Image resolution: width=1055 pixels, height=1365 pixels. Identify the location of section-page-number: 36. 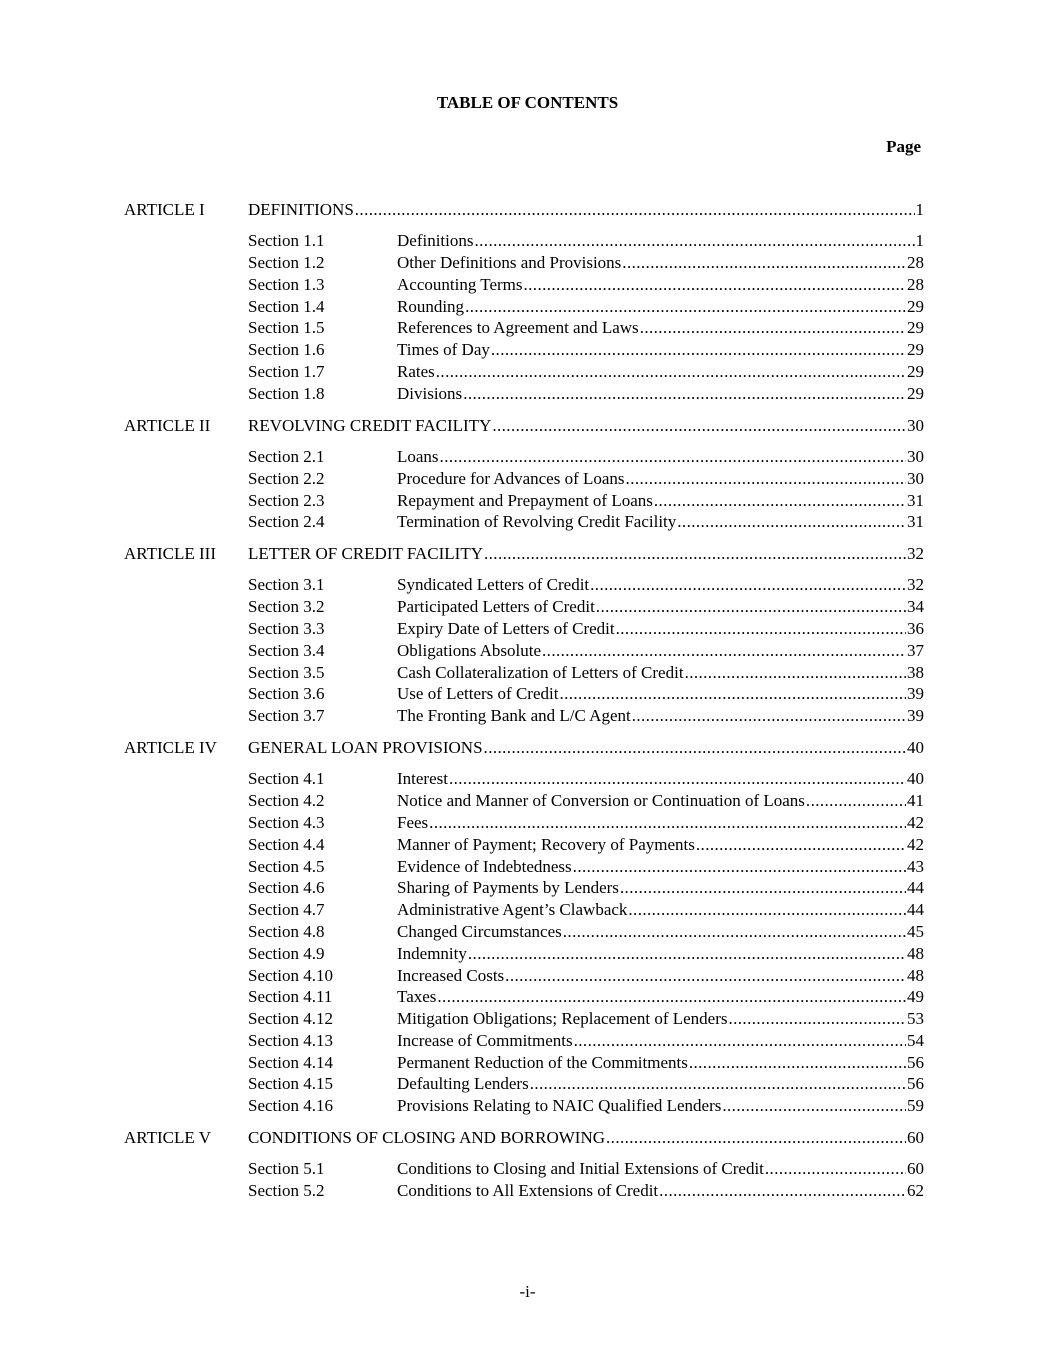
(915, 629).